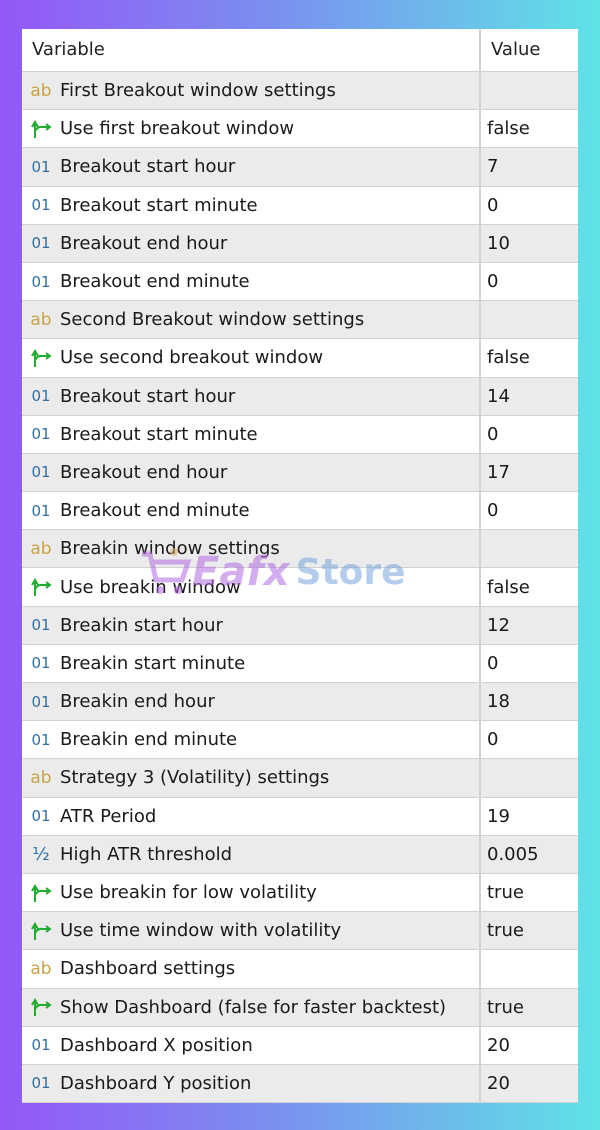 The width and height of the screenshot is (600, 1130). I want to click on variable-label: Use breakin window, so click(150, 587).